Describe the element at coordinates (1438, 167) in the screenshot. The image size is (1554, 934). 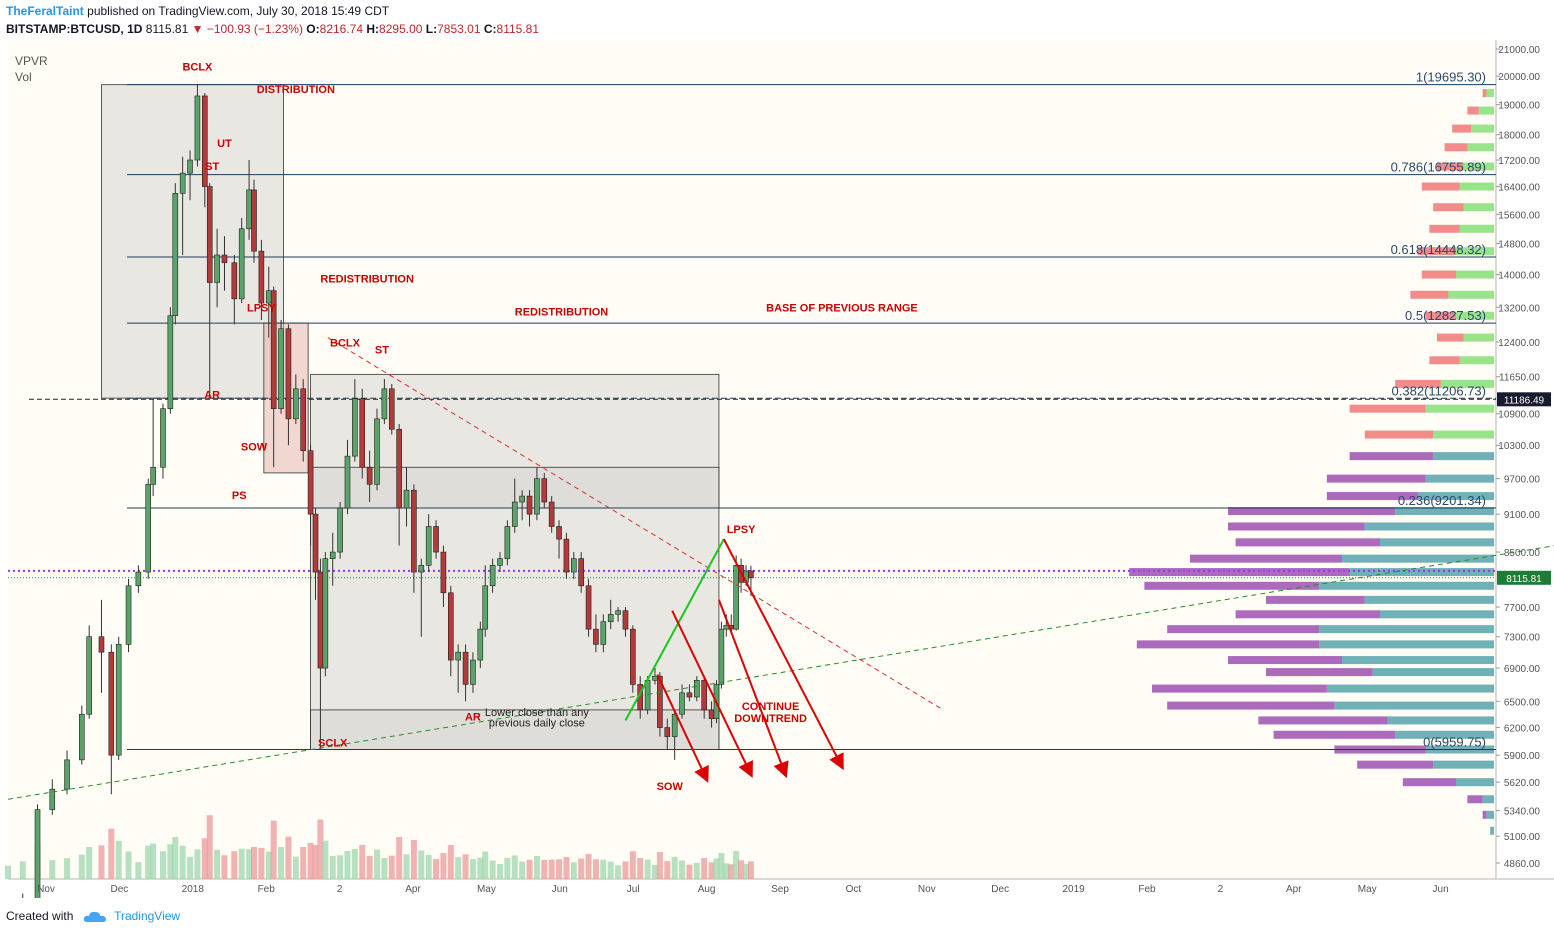
I see `fib-level-label: 0.786(16755.89)` at that location.